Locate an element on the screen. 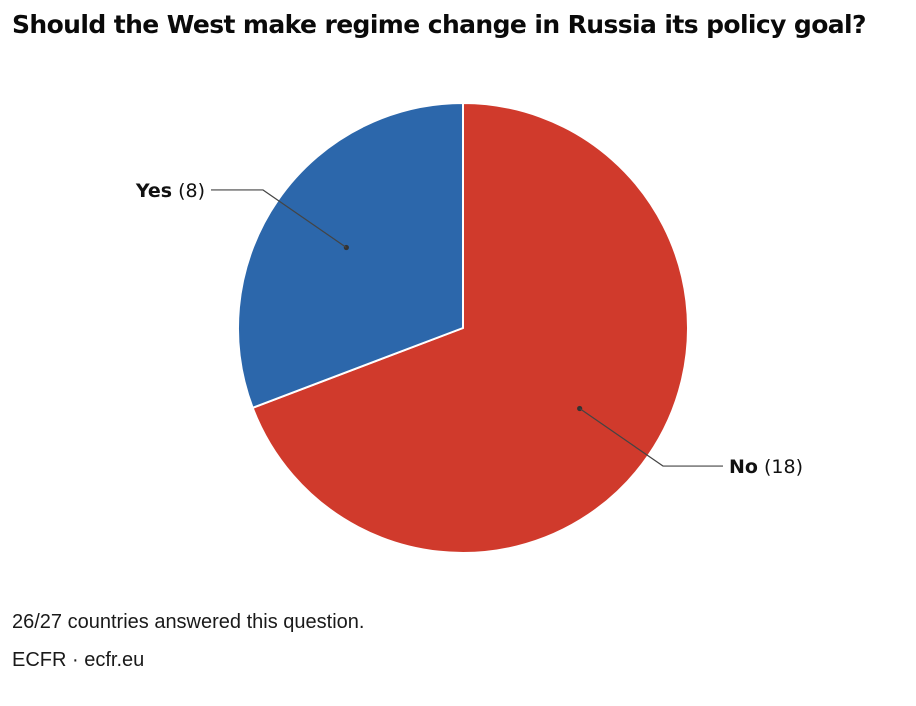 This screenshot has width=916, height=706. slice-label-value-yes: (8) is located at coordinates (188, 191).